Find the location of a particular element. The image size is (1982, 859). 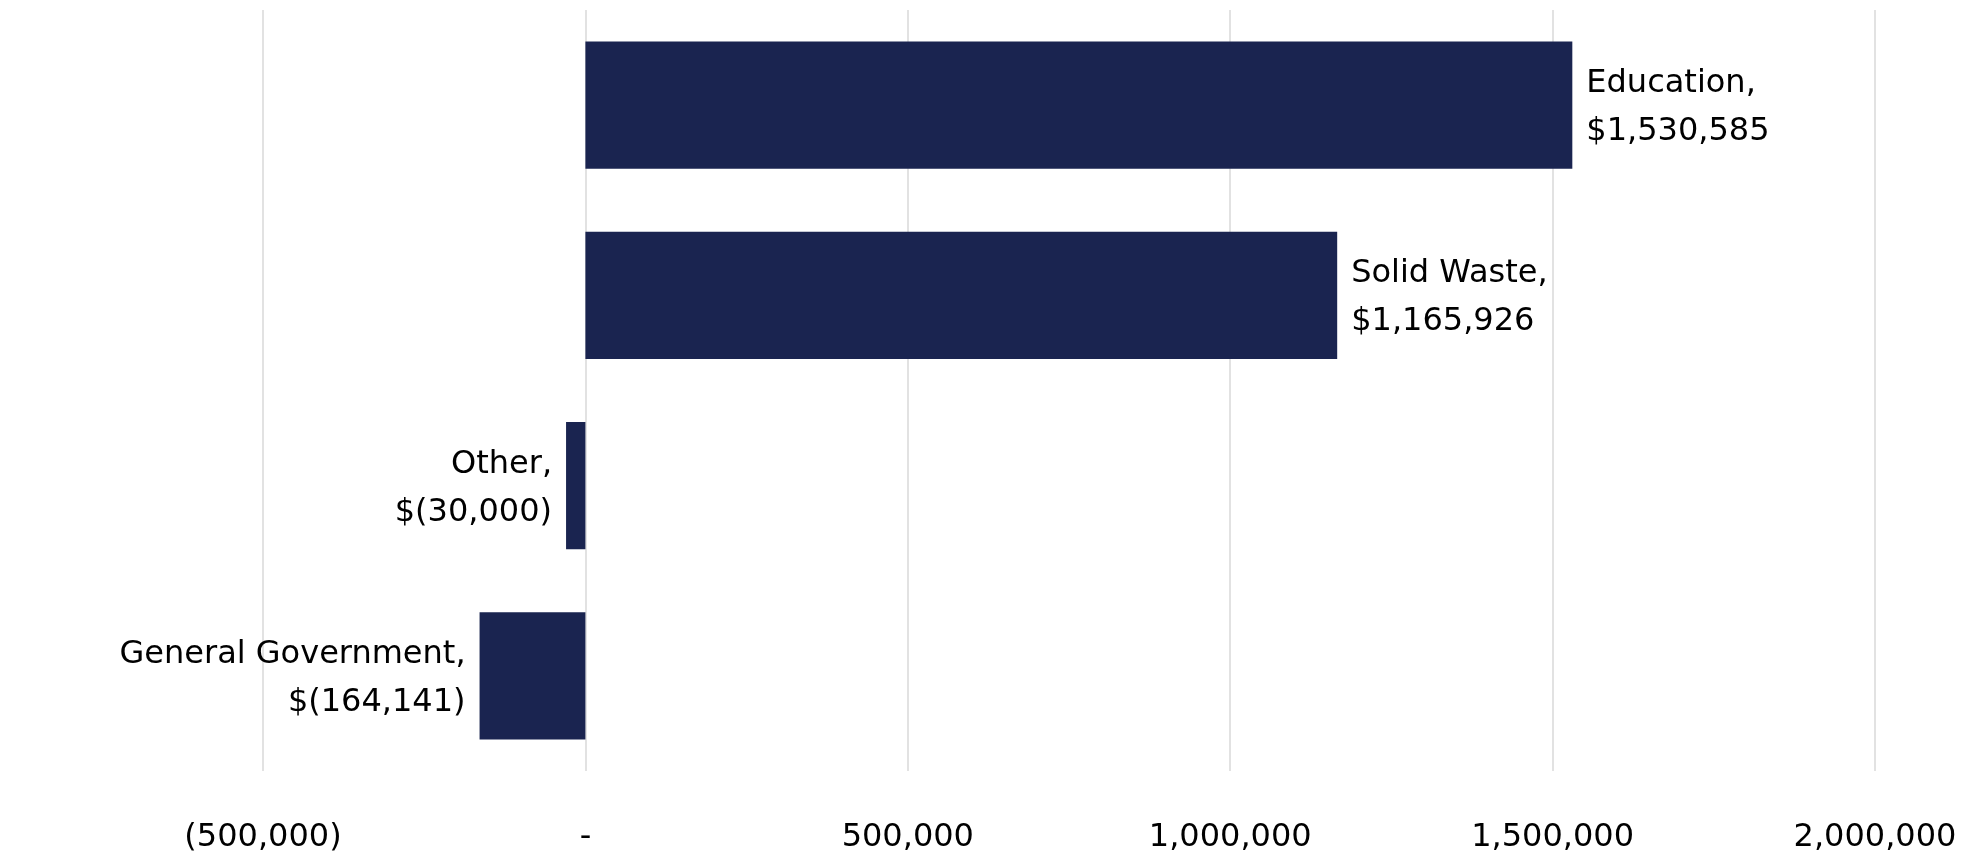

x-tick-label: 2,000,000 is located at coordinates (1875, 835).